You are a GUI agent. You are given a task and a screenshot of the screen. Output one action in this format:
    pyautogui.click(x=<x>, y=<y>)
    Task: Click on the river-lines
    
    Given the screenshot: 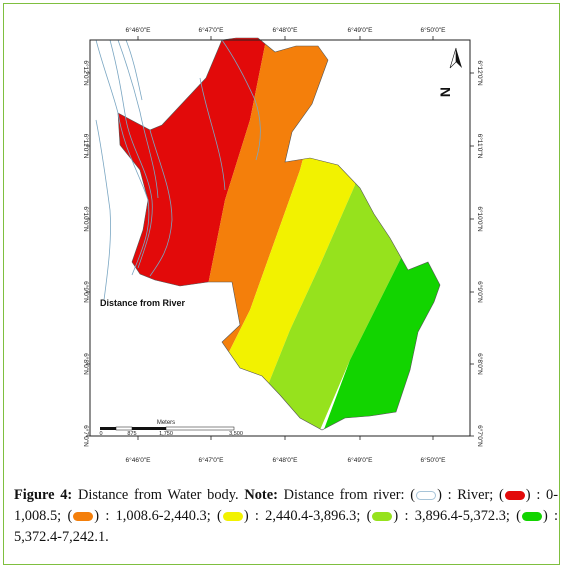 What is the action you would take?
    pyautogui.click(x=178, y=170)
    